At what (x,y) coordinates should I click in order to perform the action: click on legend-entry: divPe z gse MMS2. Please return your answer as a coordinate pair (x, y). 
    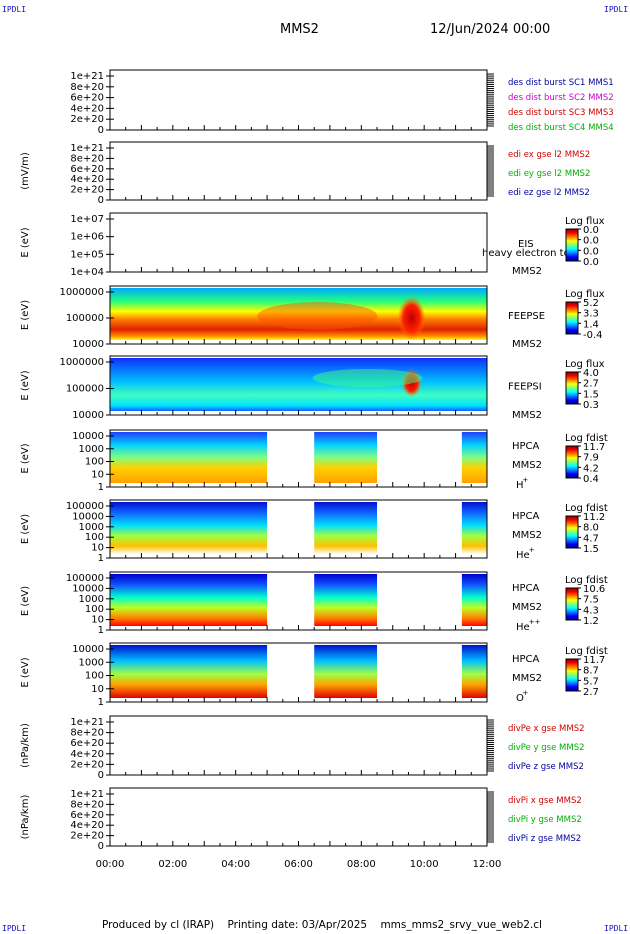
    Looking at the image, I should click on (546, 767).